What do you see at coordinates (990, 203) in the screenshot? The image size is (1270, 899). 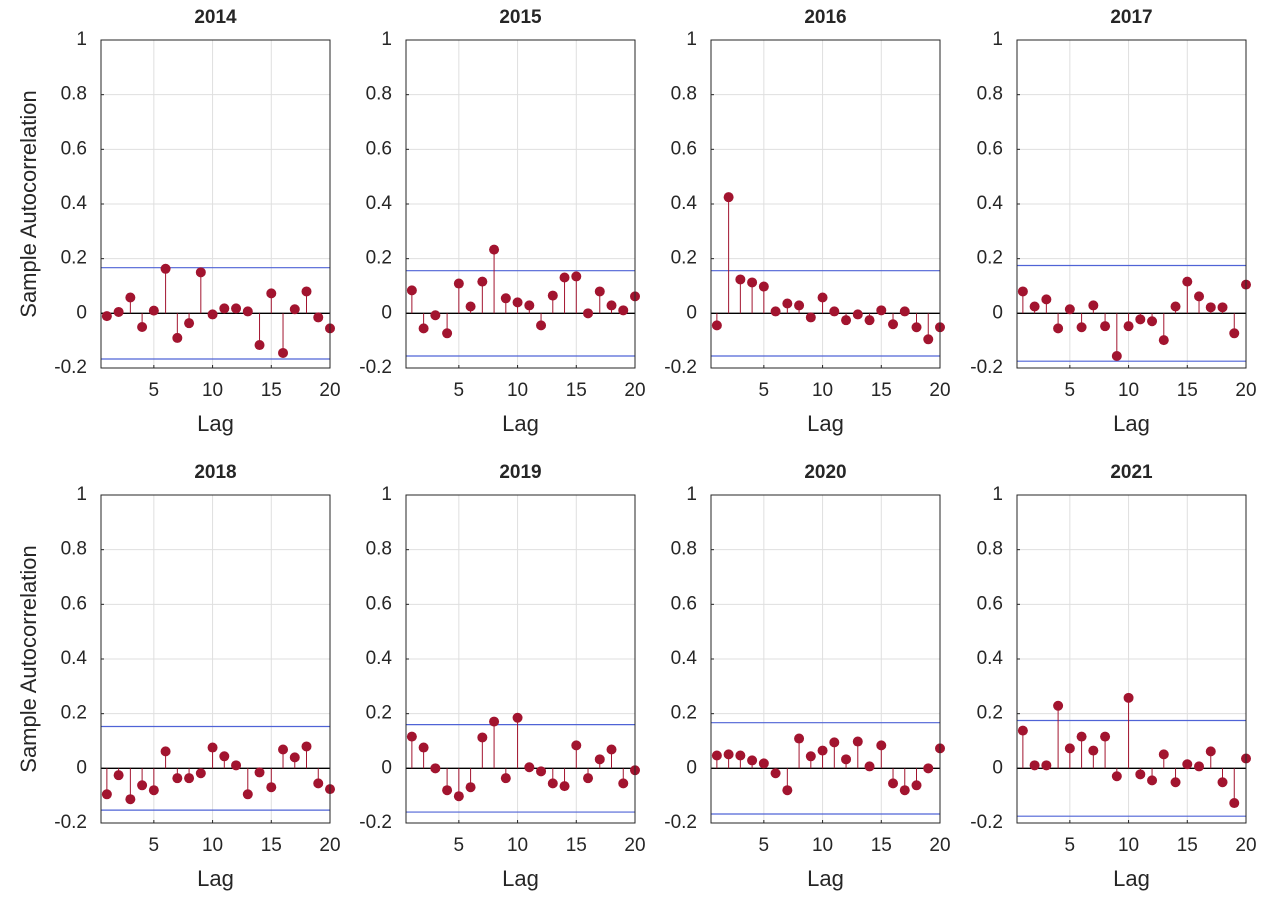 I see `y-tick-label: 0.4` at bounding box center [990, 203].